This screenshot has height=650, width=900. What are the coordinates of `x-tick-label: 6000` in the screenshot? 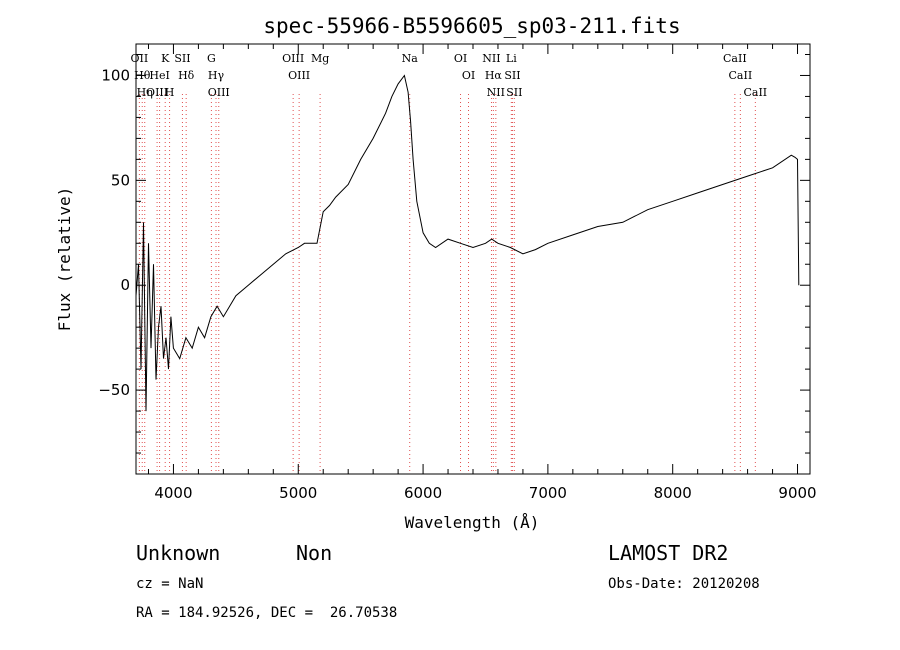 It's located at (423, 493).